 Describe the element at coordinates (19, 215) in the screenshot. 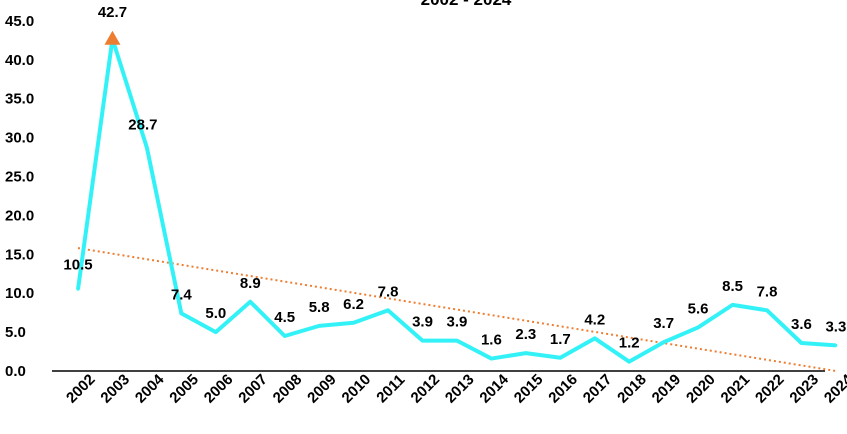

I see `y-tick-label: 20.0` at that location.